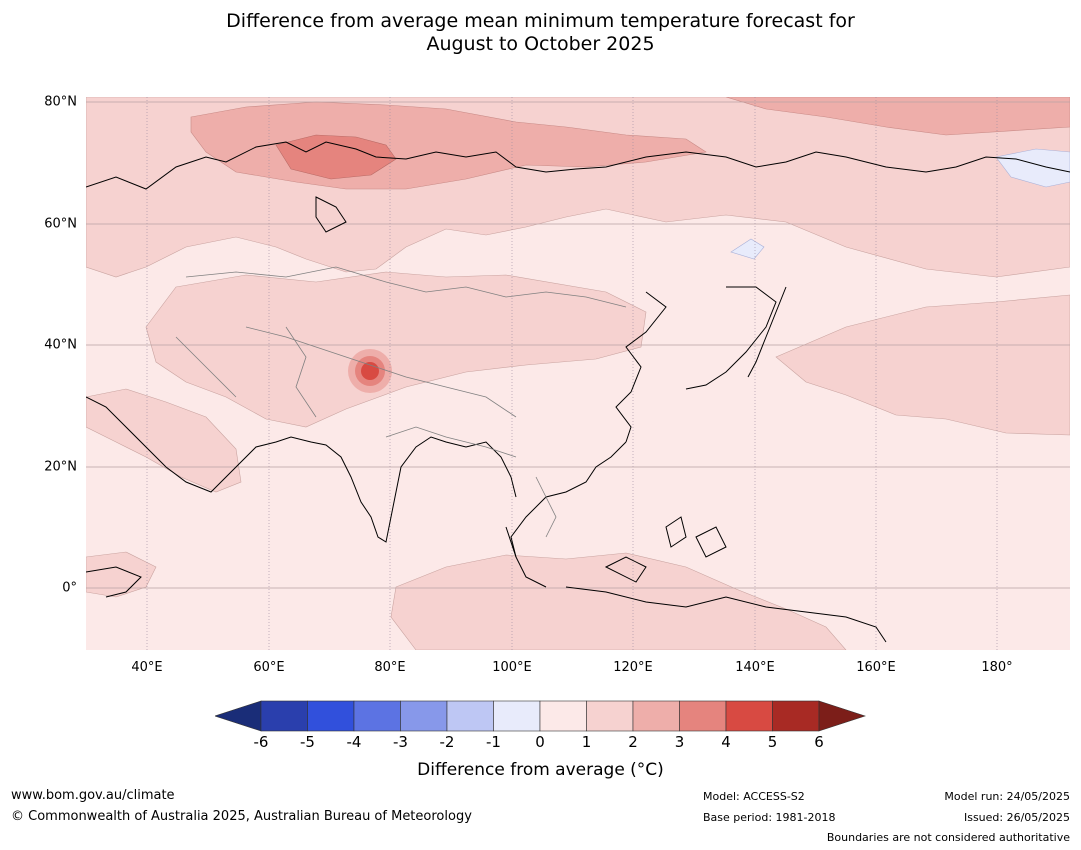  I want to click on lon-label-100e: 100°E, so click(512, 667).